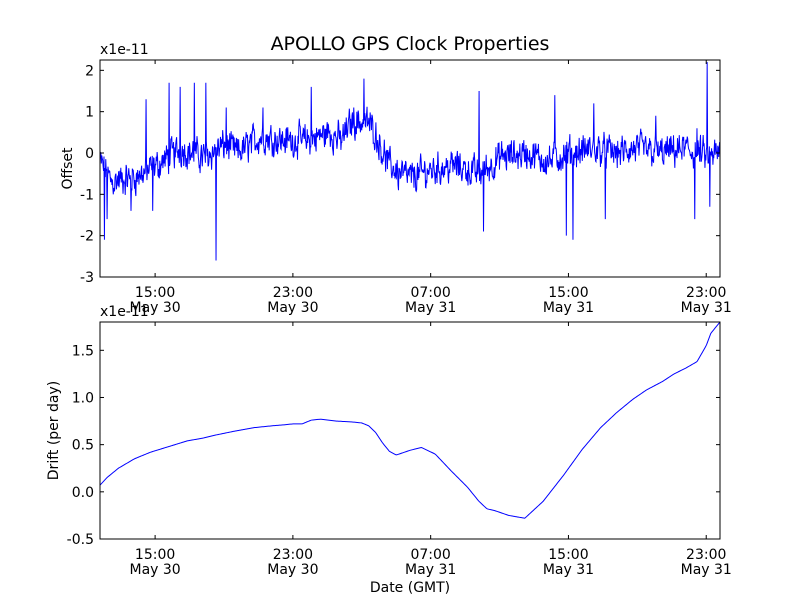  I want to click on y-axis-label: Drift (per day), so click(54, 430).